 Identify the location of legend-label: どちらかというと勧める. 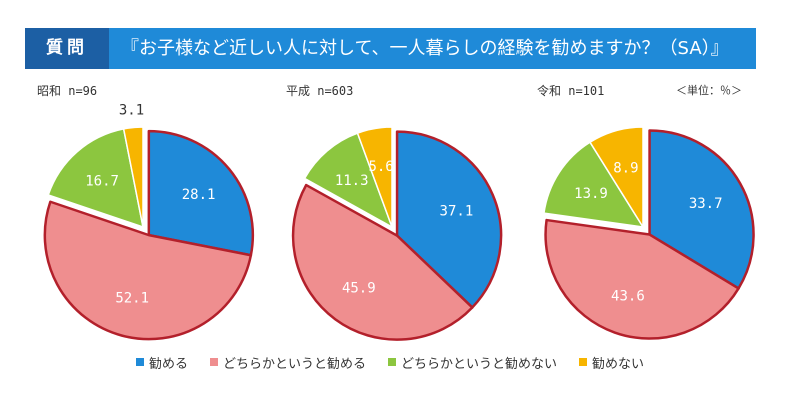
(295, 364).